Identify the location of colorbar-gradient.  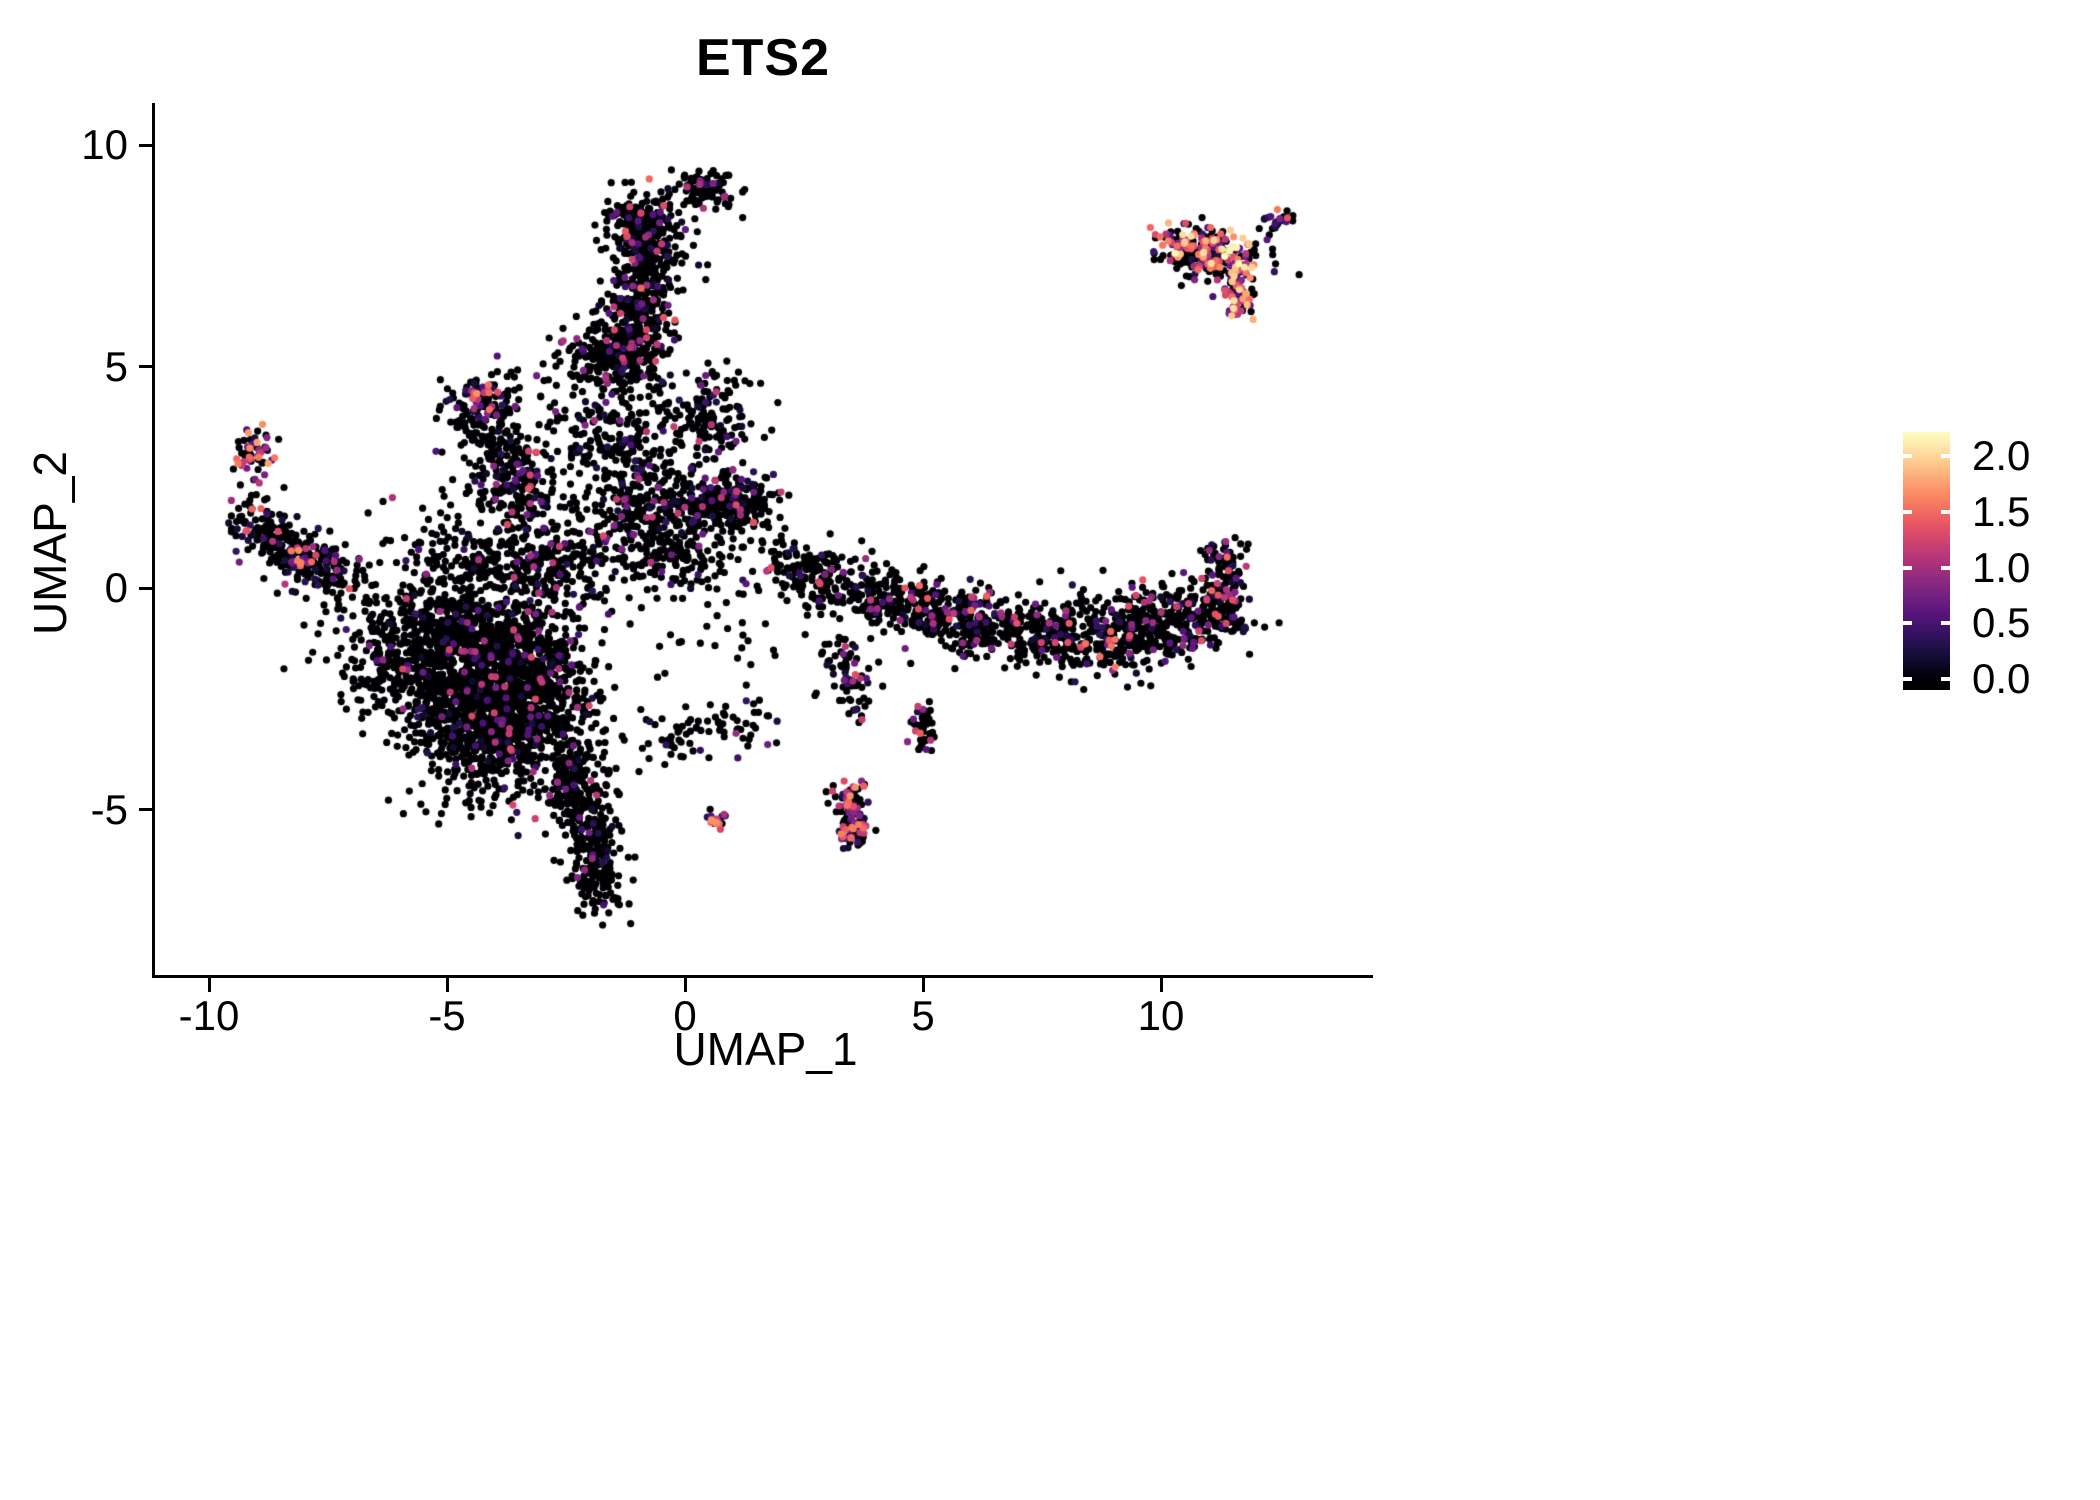
(1926, 561).